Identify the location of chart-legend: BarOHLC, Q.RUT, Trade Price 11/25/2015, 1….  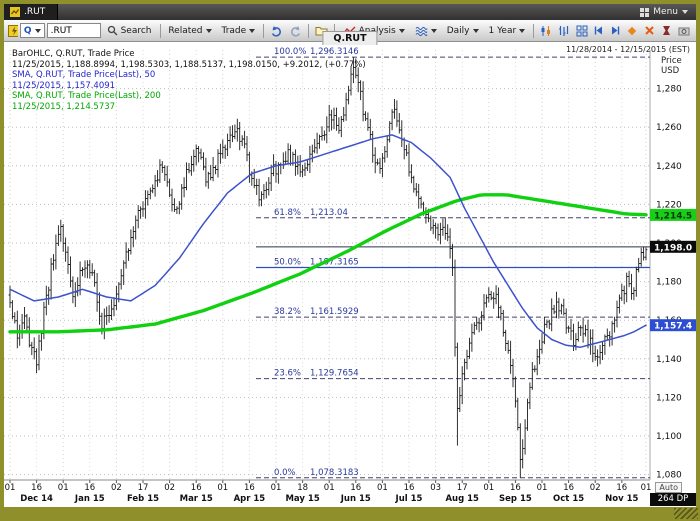
(189, 80).